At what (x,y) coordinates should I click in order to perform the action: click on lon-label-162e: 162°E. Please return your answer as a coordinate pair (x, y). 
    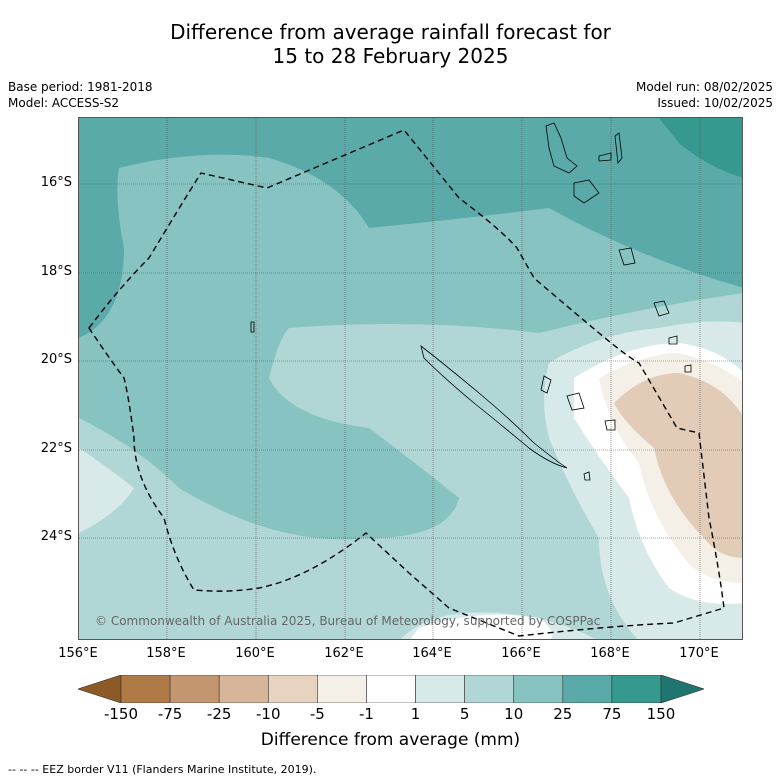
    Looking at the image, I should click on (344, 653).